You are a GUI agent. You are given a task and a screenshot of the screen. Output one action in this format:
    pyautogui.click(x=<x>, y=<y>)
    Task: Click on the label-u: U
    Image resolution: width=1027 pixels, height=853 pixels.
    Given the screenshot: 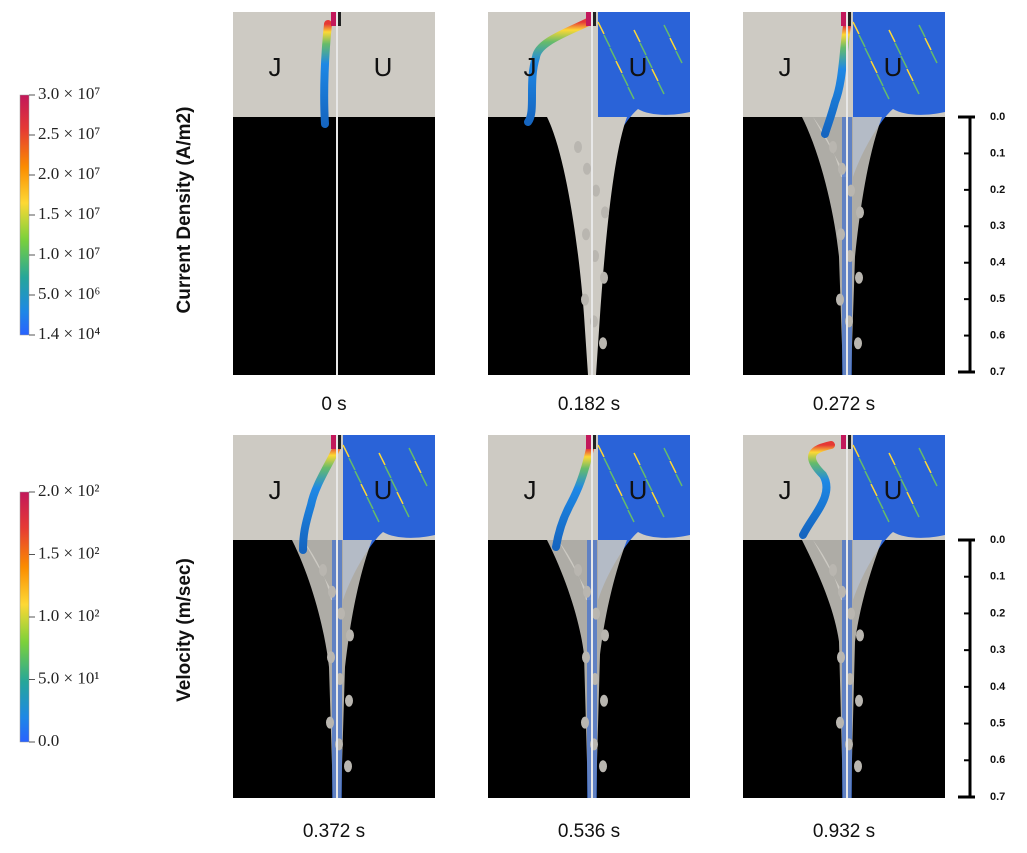 What is the action you would take?
    pyautogui.click(x=893, y=67)
    